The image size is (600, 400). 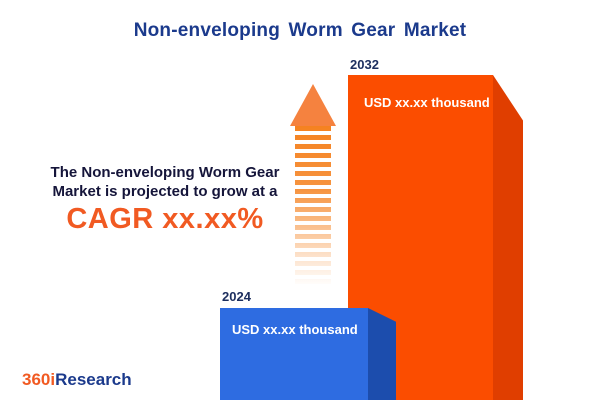 I want to click on cagr-text: CAGR xx.xx%, so click(x=165, y=219).